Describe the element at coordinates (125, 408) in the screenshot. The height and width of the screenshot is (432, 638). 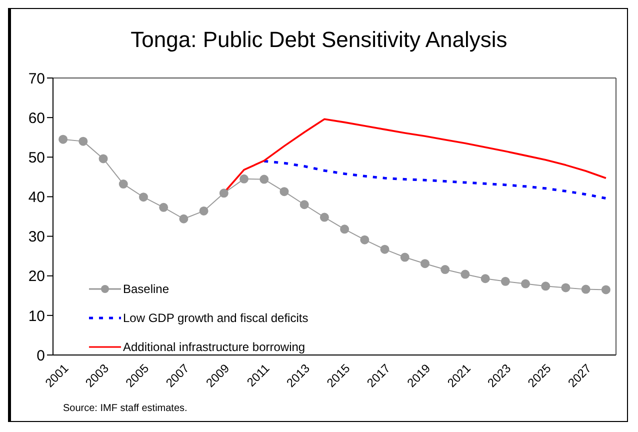
I see `source-note: Source: IMF staff estimates.` at that location.